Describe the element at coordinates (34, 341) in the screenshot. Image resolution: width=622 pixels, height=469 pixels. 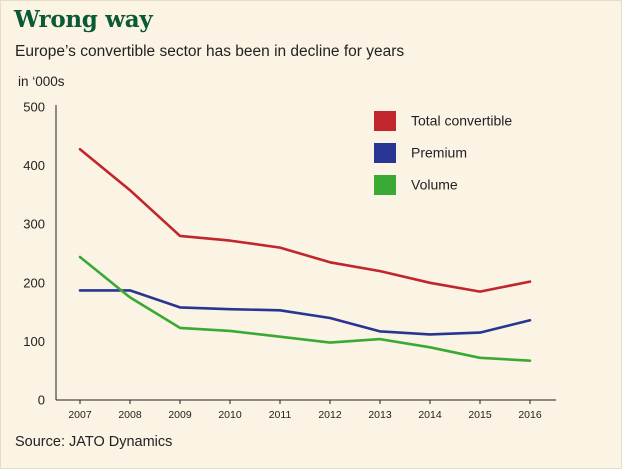
I see `y-tick-label: 100` at that location.